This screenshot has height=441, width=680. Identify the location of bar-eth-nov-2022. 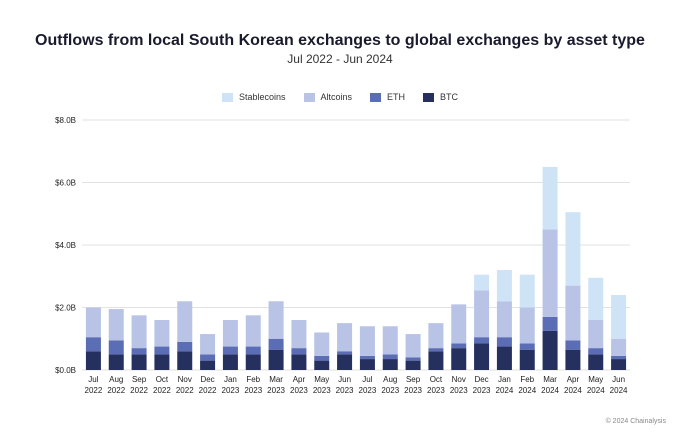
(185, 346).